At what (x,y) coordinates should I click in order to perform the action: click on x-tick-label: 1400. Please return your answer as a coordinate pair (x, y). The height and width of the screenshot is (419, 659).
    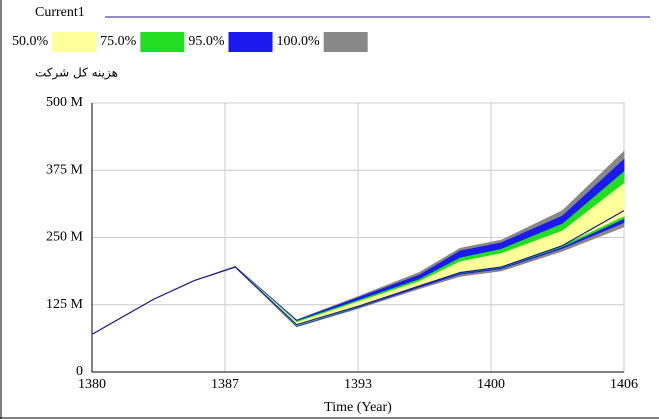
    Looking at the image, I should click on (491, 384).